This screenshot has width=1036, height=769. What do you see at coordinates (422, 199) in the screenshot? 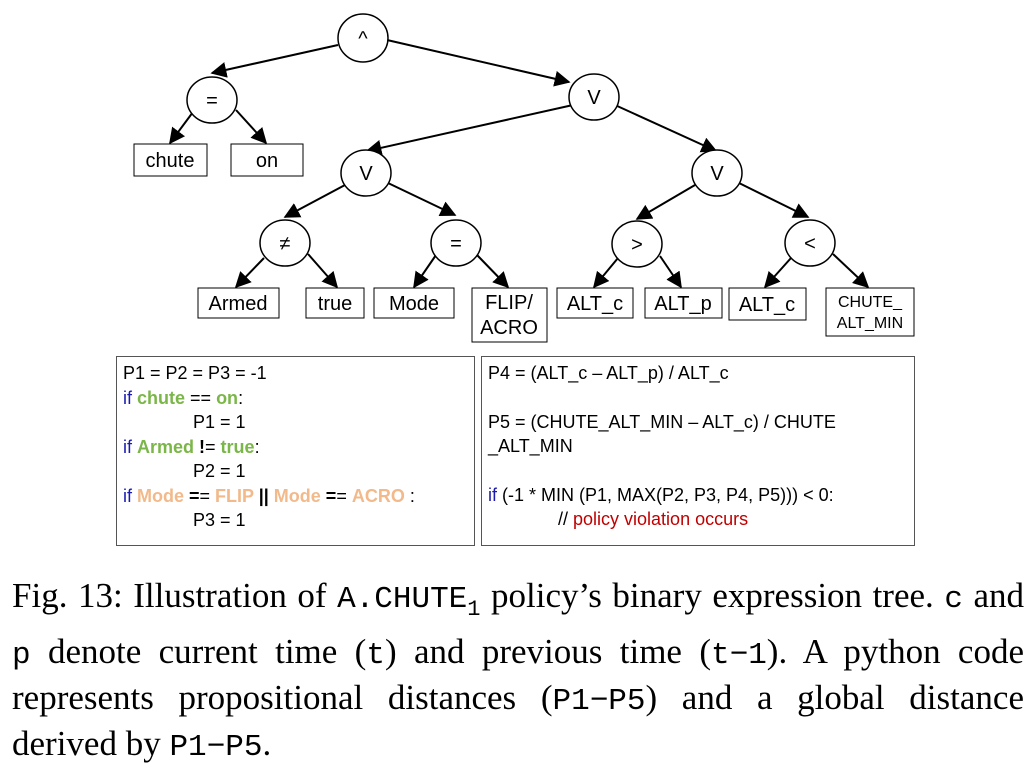
I see `edge-orleft-eqmode` at bounding box center [422, 199].